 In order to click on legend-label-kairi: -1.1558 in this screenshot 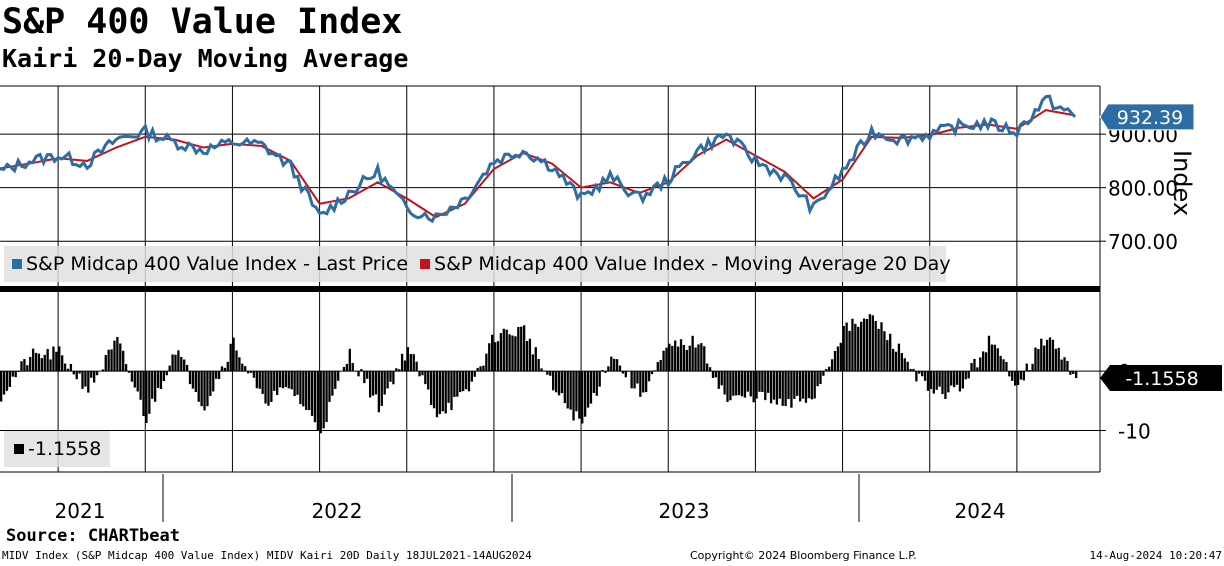, I will do `click(65, 449)`.